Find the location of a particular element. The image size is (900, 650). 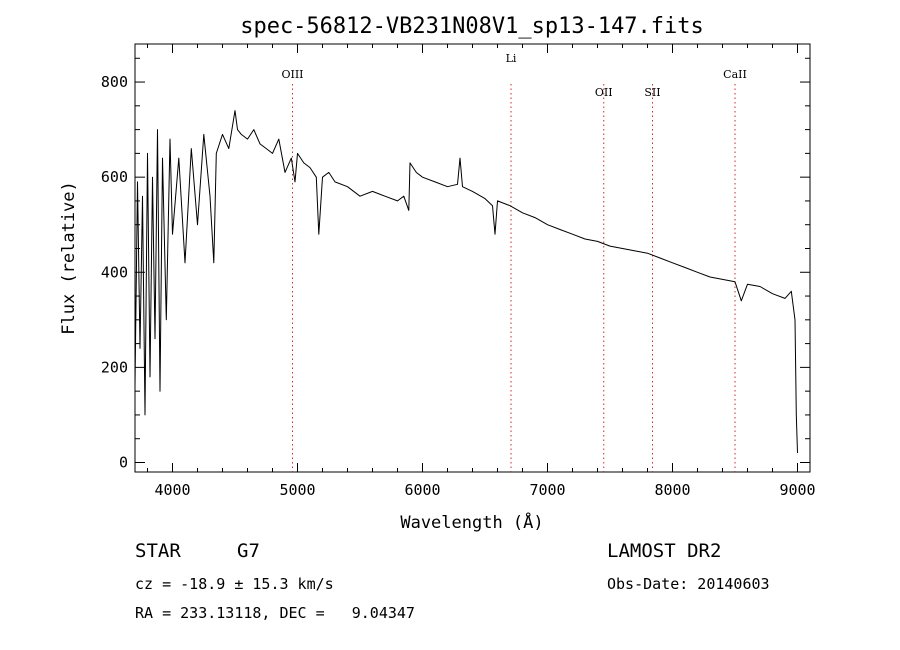

coordinates: RA = 233.13118, DEC = 9.04347 is located at coordinates (275, 613).